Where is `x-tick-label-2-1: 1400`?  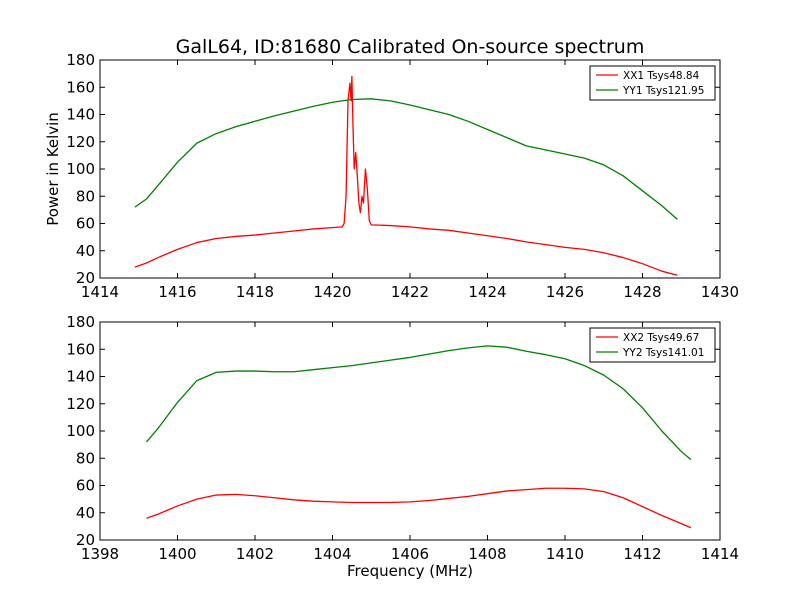 x-tick-label-2-1: 1400 is located at coordinates (177, 554).